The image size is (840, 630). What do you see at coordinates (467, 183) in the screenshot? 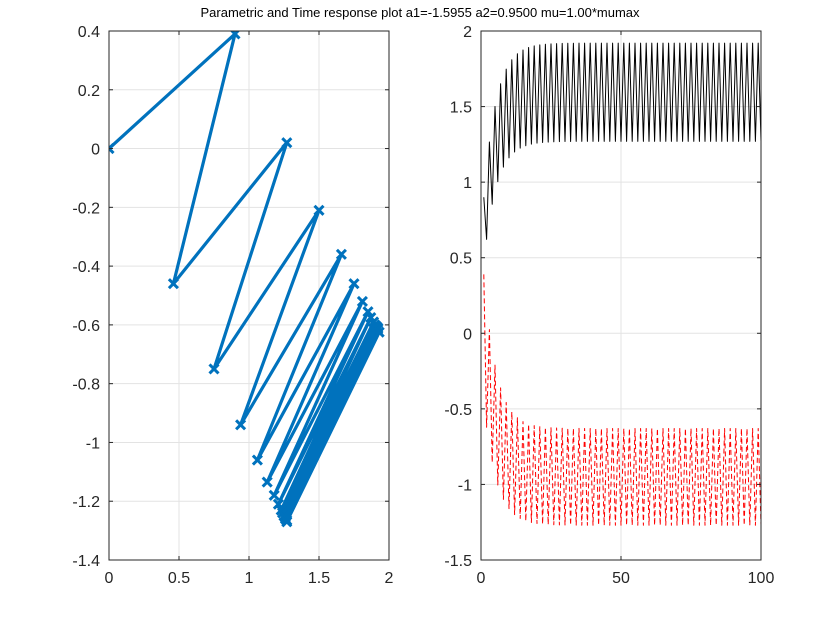
I see `y-tick-label: 1` at bounding box center [467, 183].